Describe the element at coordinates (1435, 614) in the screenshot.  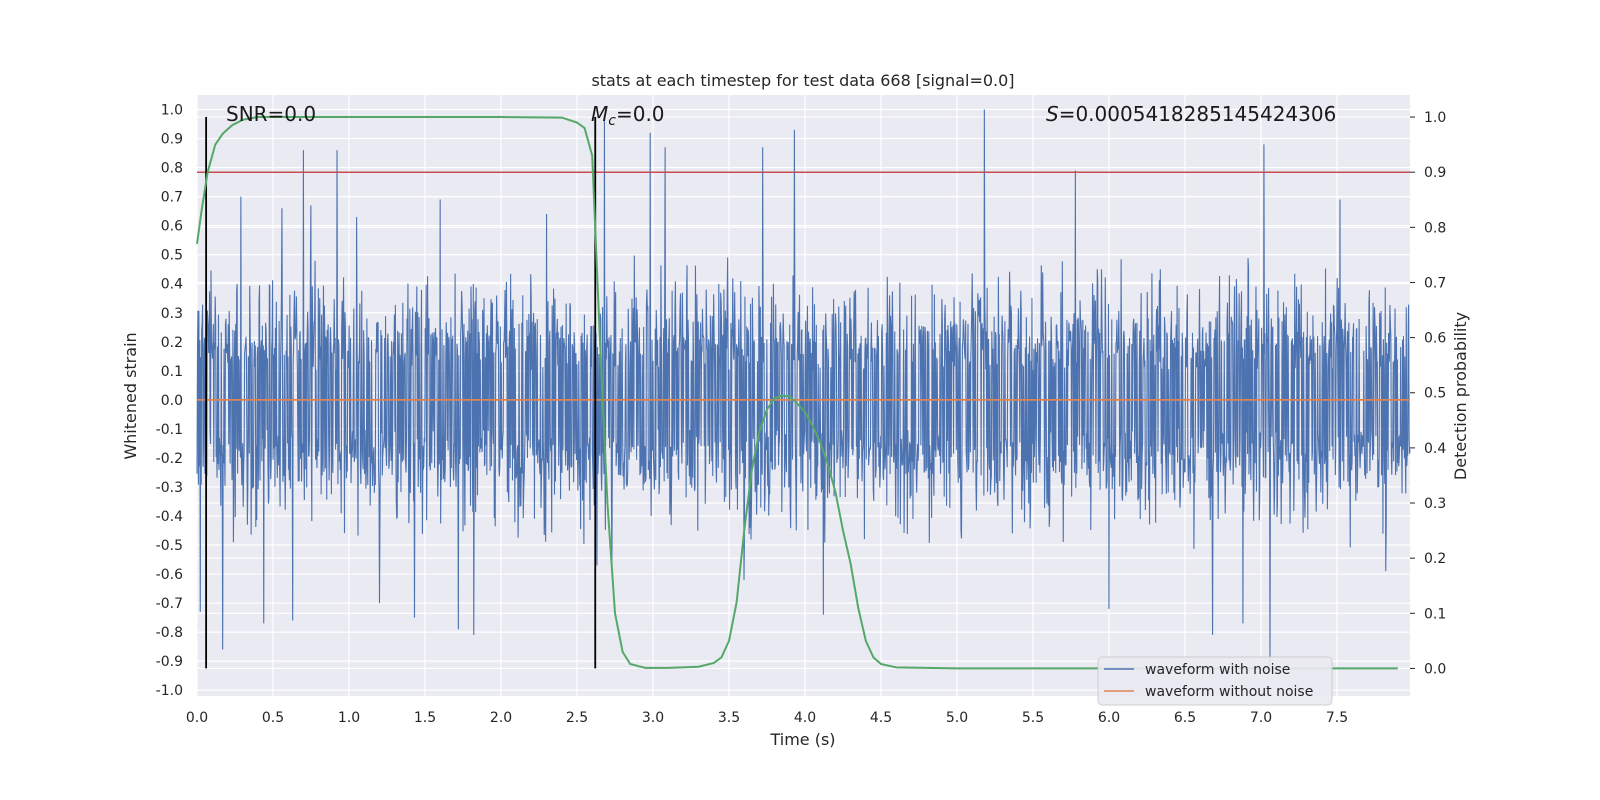
I see `y-right-tick-label: 0.1` at that location.